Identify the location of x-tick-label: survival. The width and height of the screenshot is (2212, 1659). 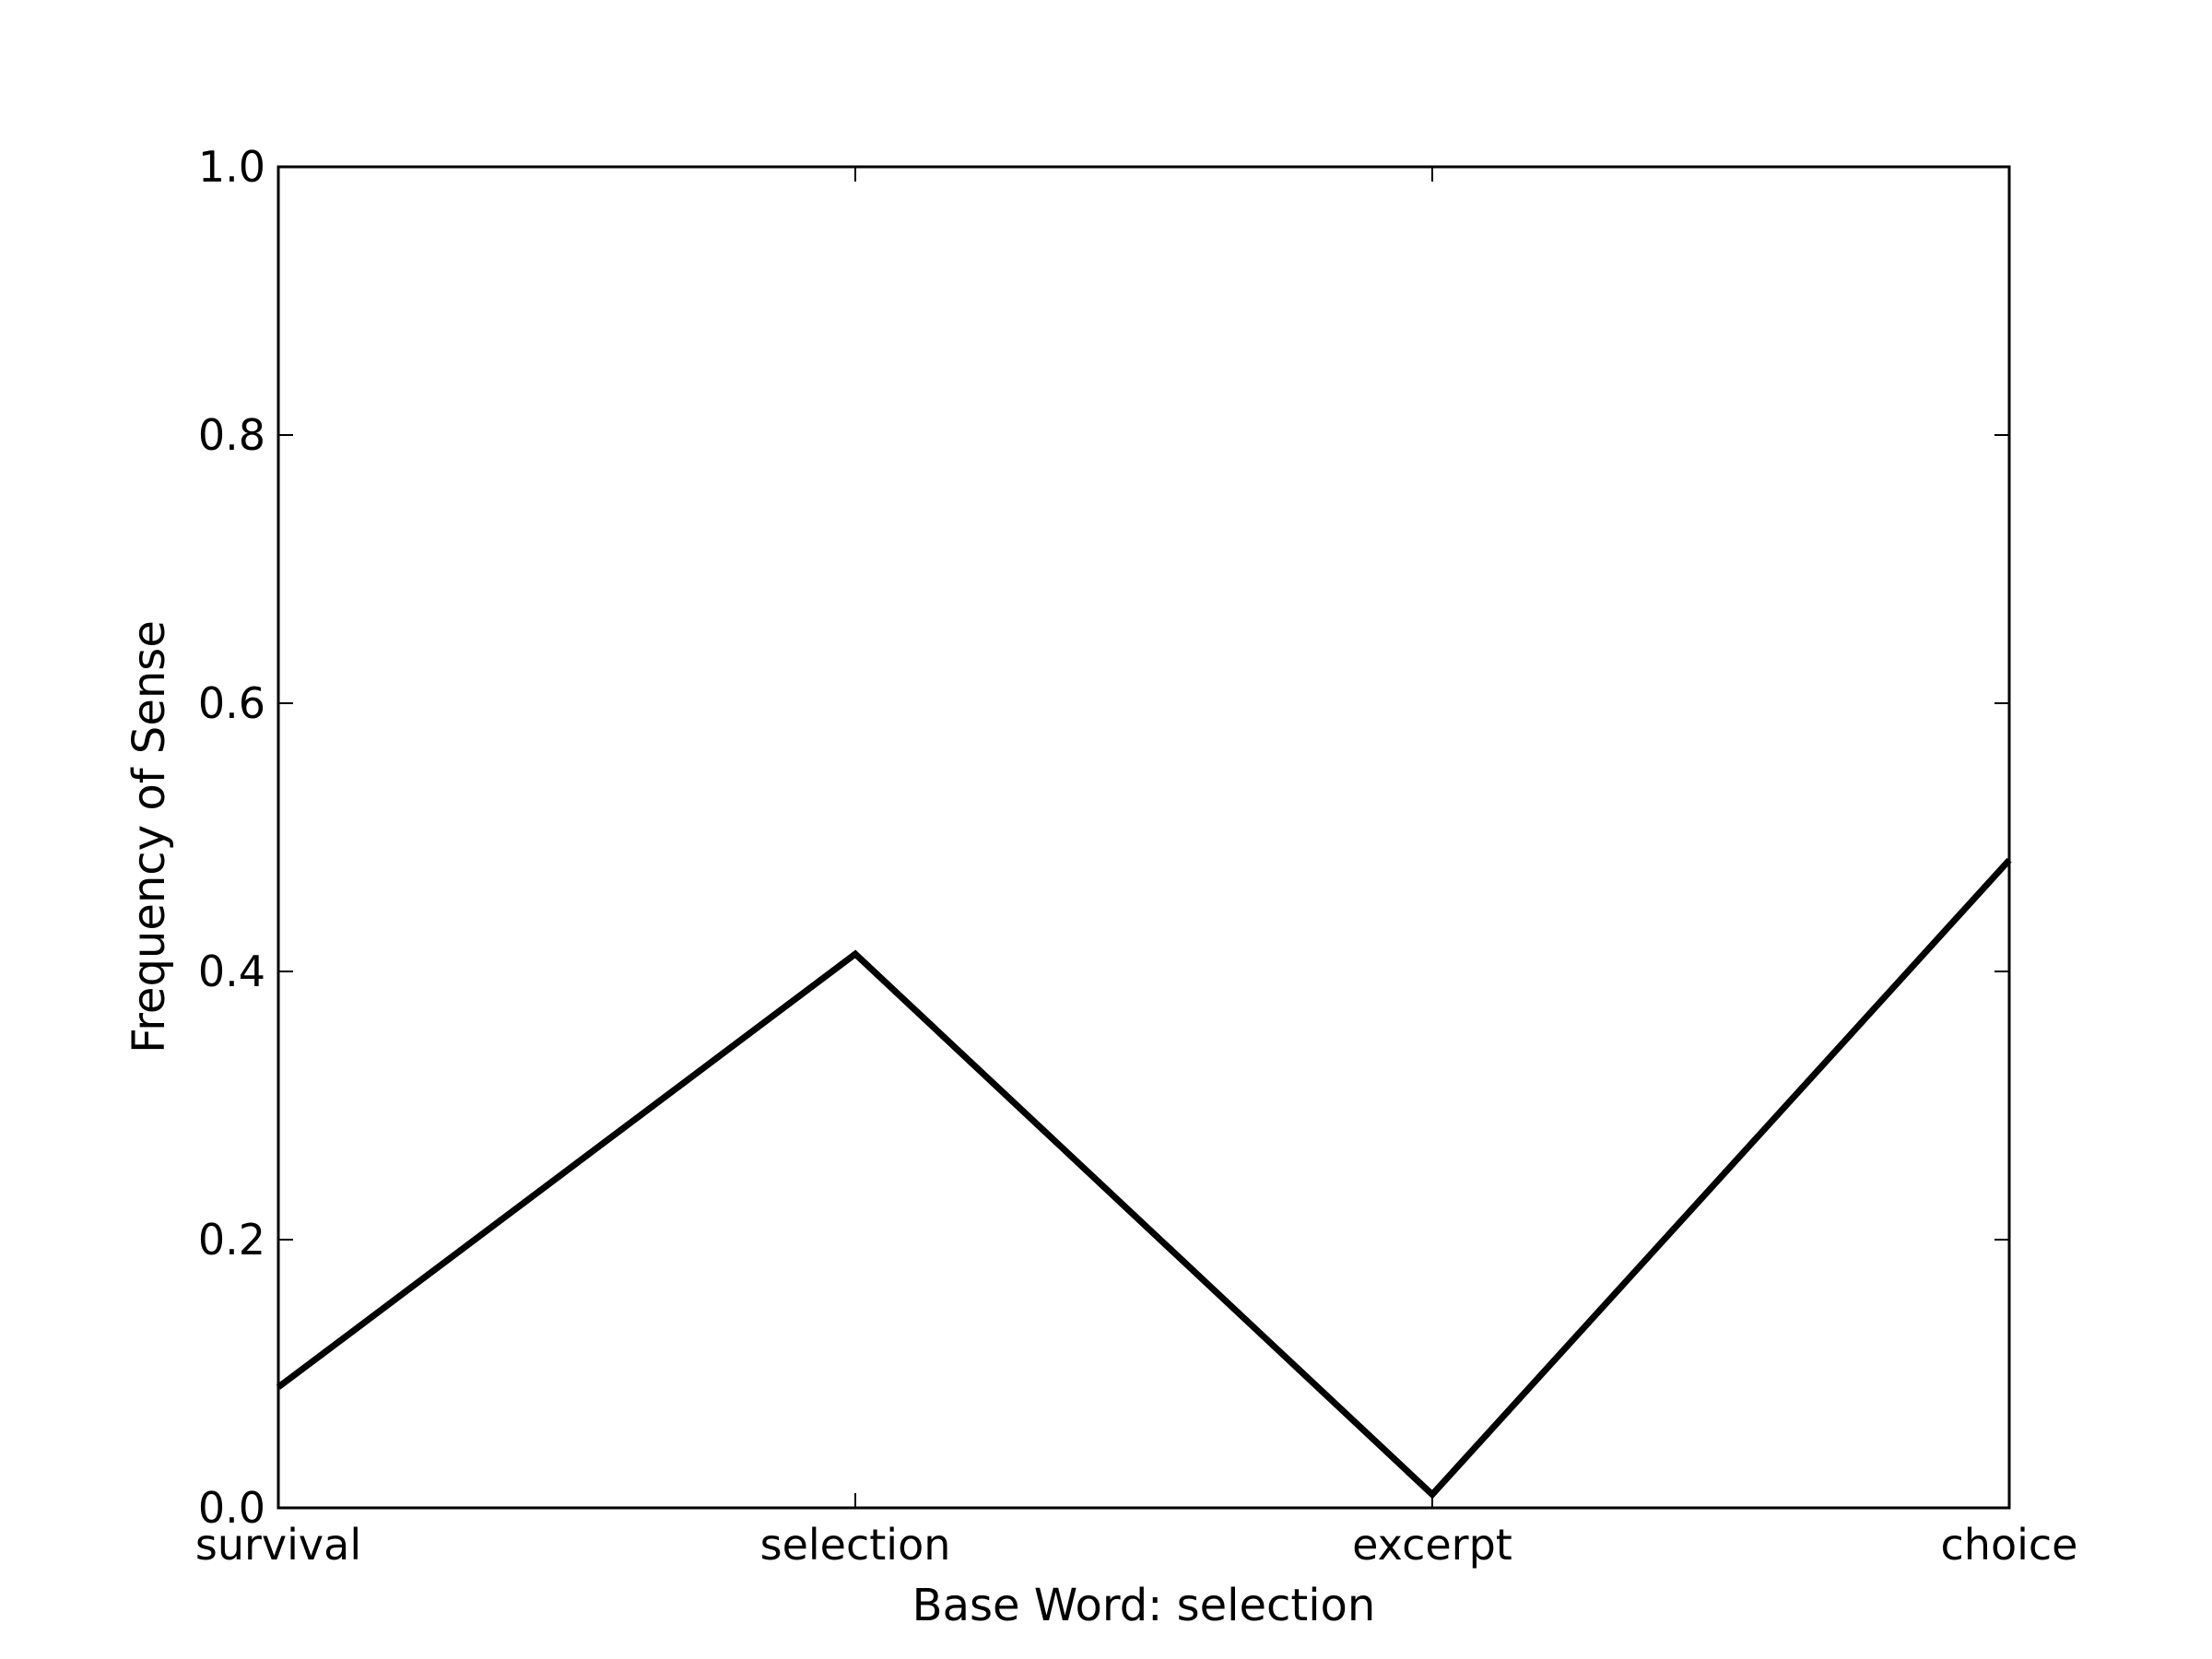
(278, 1545).